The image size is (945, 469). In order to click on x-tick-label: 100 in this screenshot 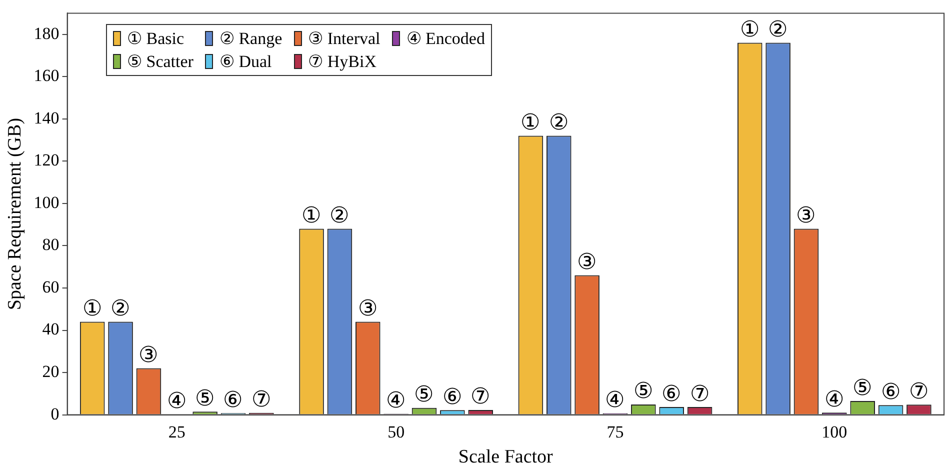, I will do `click(835, 432)`.